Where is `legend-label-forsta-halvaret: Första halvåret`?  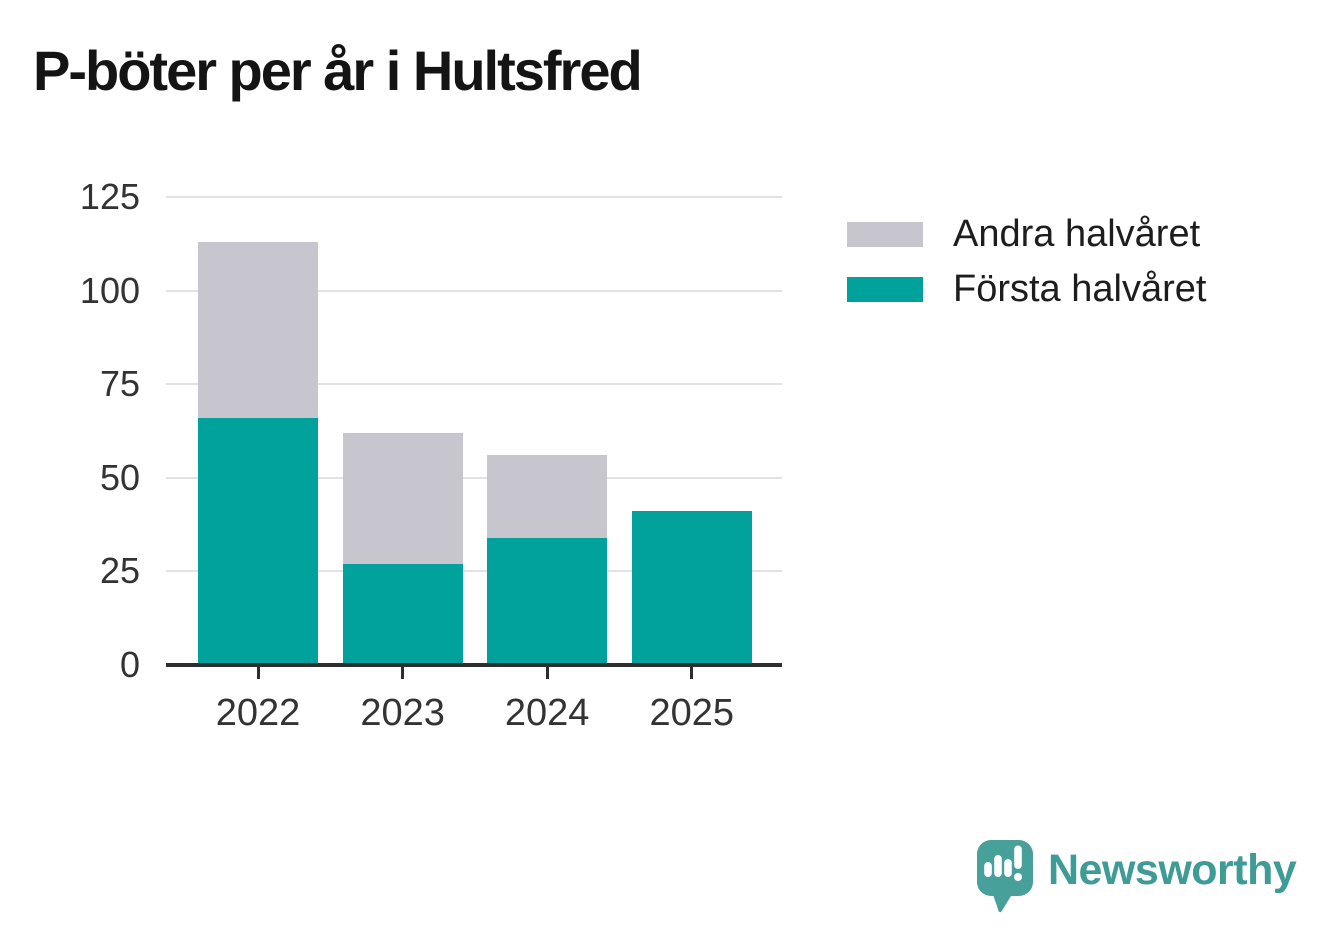 legend-label-forsta-halvaret: Första halvåret is located at coordinates (1080, 289).